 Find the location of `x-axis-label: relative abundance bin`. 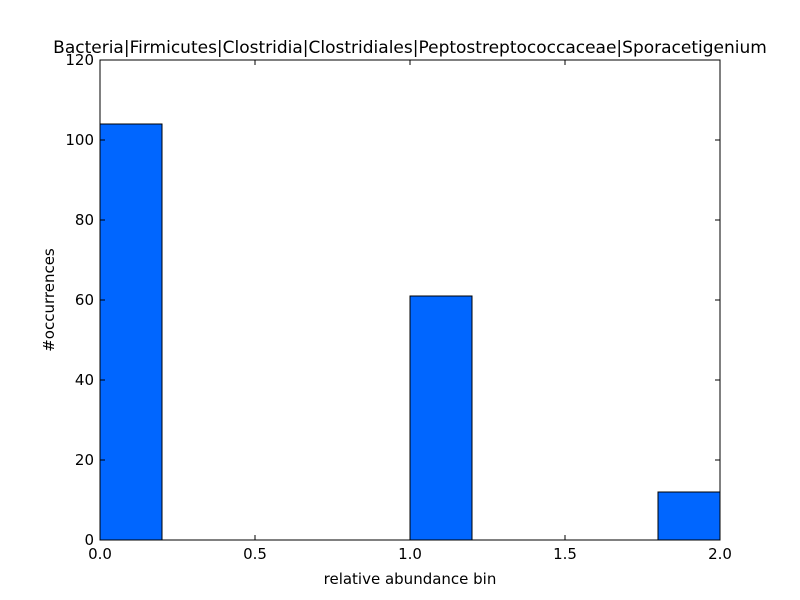

x-axis-label: relative abundance bin is located at coordinates (410, 579).